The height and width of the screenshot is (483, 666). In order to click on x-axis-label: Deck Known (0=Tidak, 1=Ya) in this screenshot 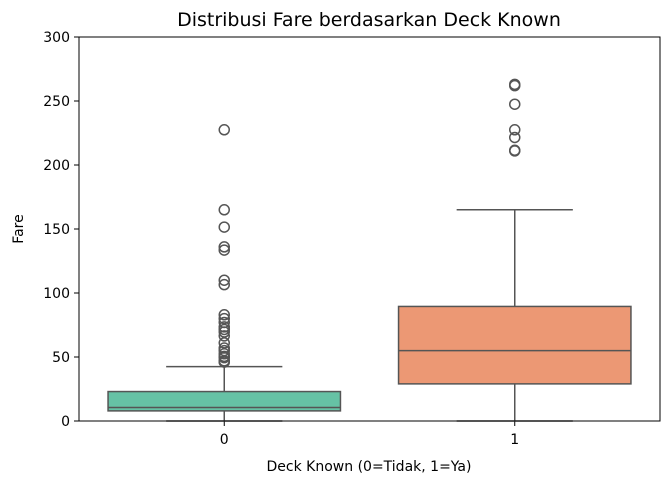, I will do `click(369, 467)`.